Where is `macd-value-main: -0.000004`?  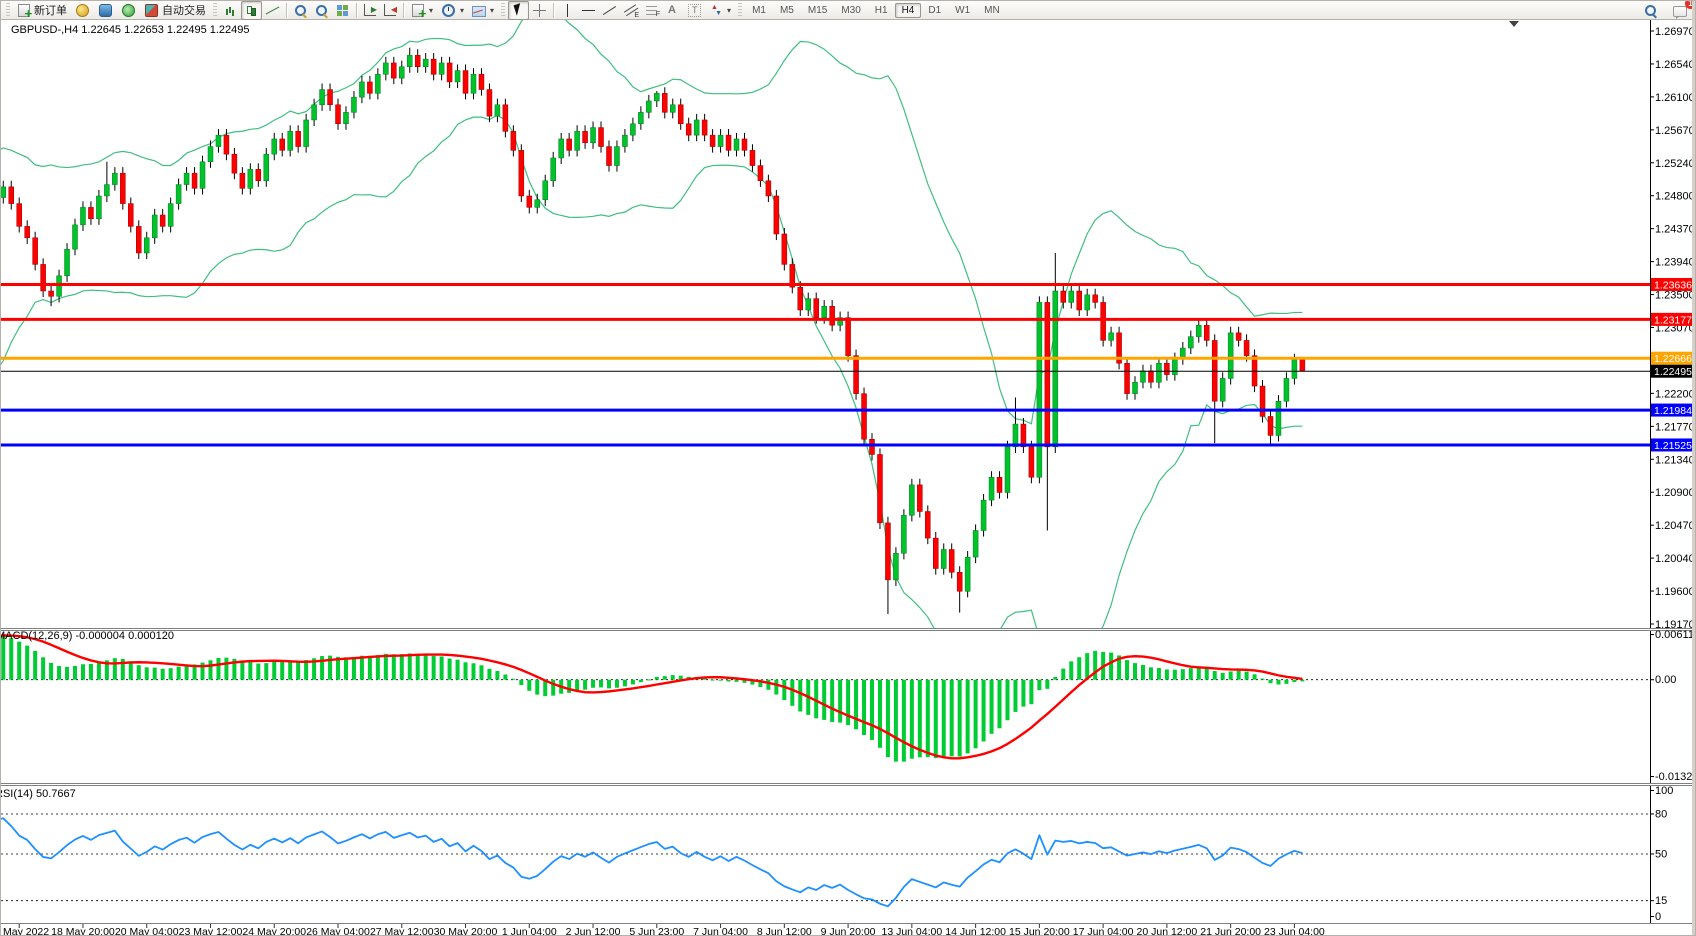 macd-value-main: -0.000004 is located at coordinates (100, 636).